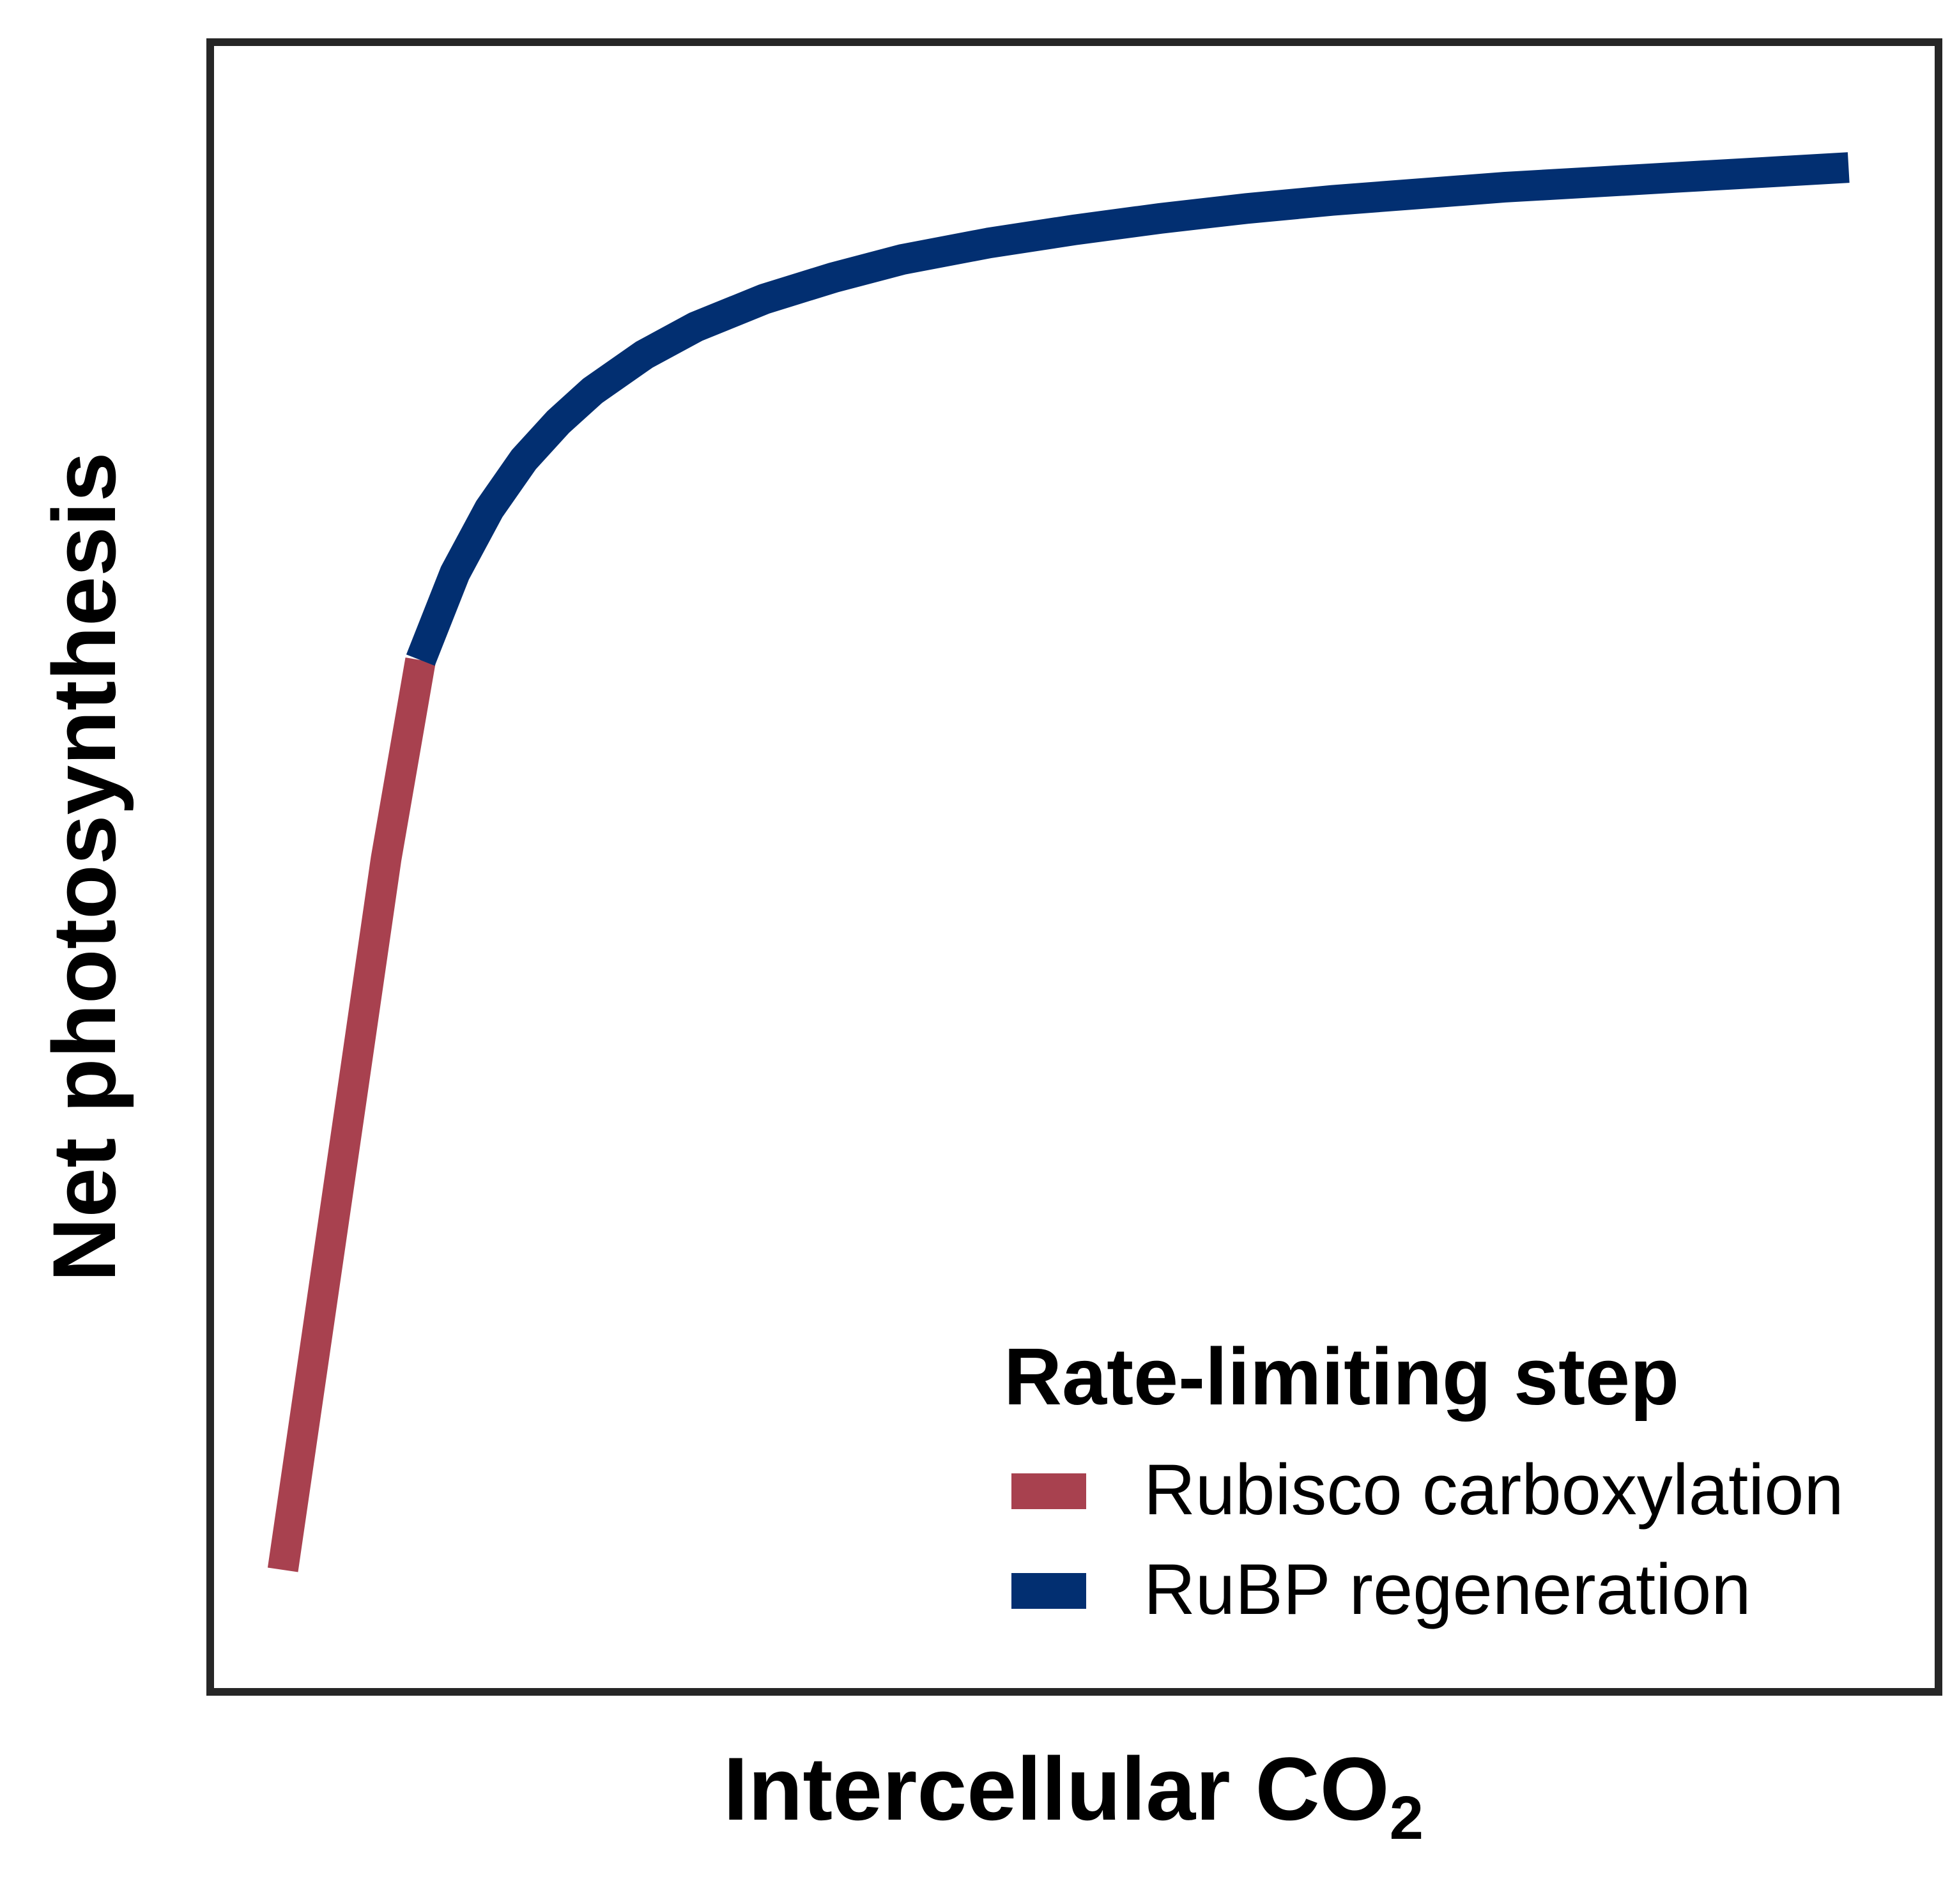 This screenshot has height=1904, width=1950. What do you see at coordinates (1056, 1789) in the screenshot?
I see `x-axis-label-main: Intercellular CO` at bounding box center [1056, 1789].